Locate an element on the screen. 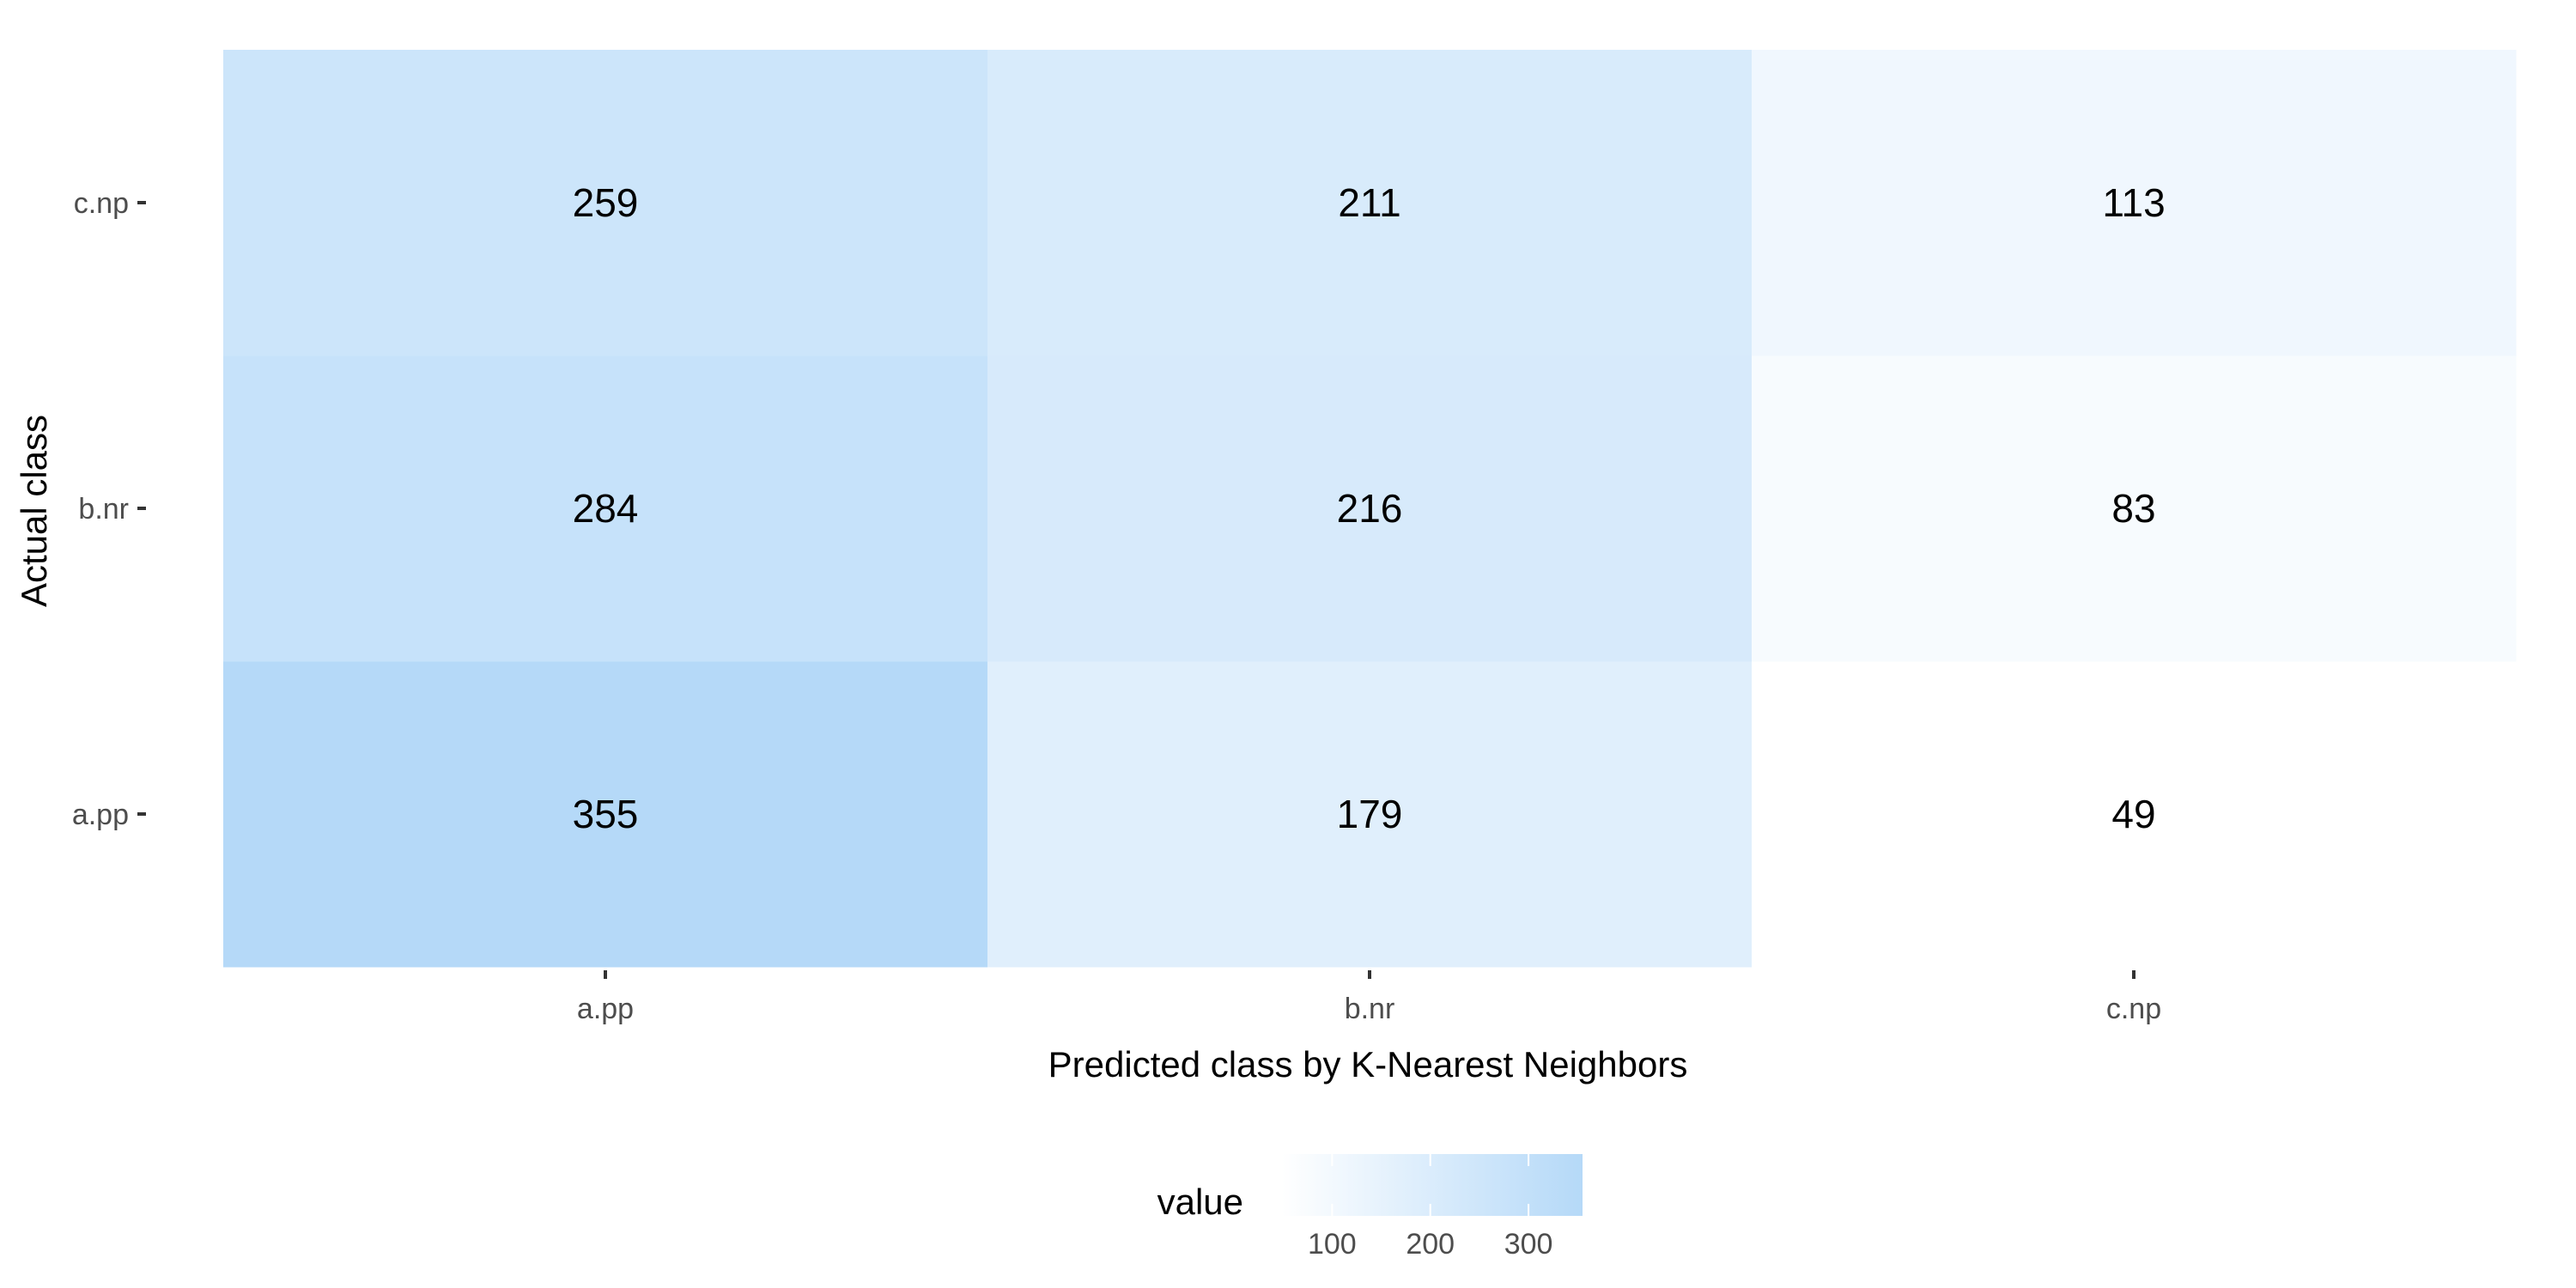 This screenshot has height=1288, width=2576. x-tick-label: c.np is located at coordinates (2134, 1009).